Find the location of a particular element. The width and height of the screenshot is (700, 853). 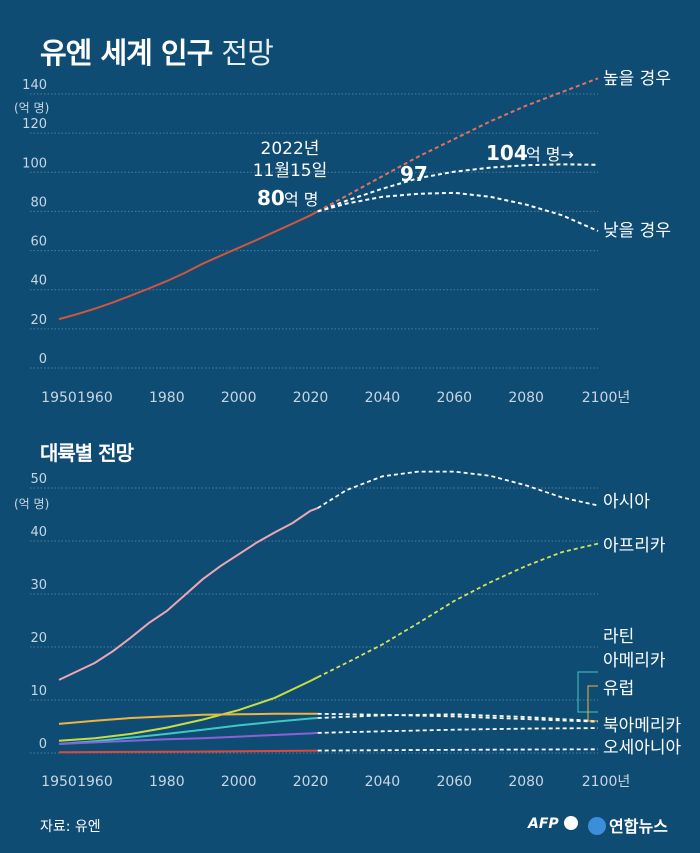

annot-80-unit: 억 명 is located at coordinates (301, 199).